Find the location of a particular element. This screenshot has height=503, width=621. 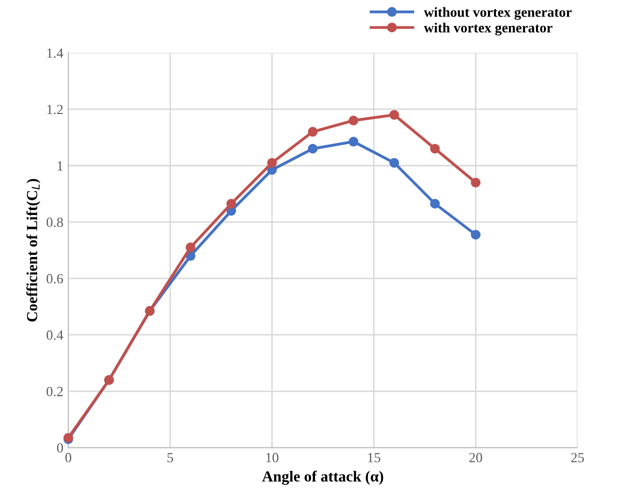

x-tick-label: 20 is located at coordinates (475, 457).